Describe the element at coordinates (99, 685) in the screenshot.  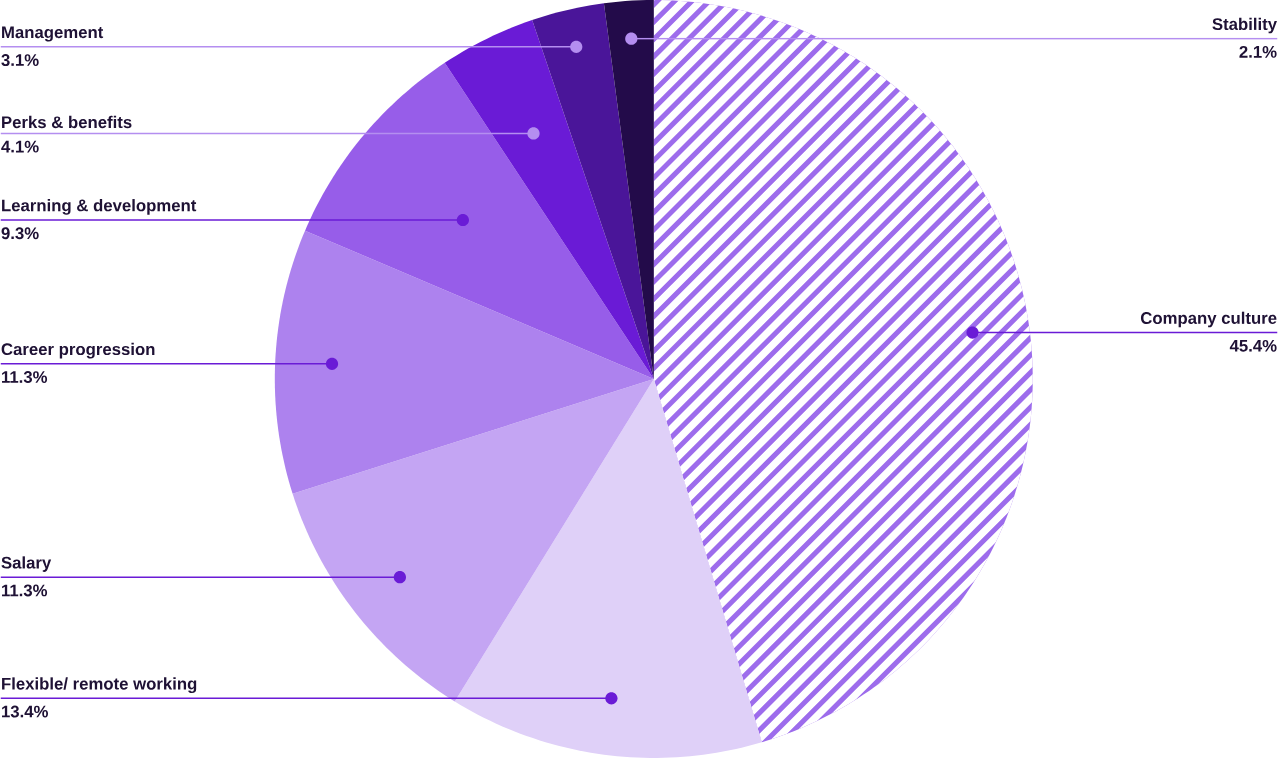
I see `slice-label: Flexible/ remote working` at that location.